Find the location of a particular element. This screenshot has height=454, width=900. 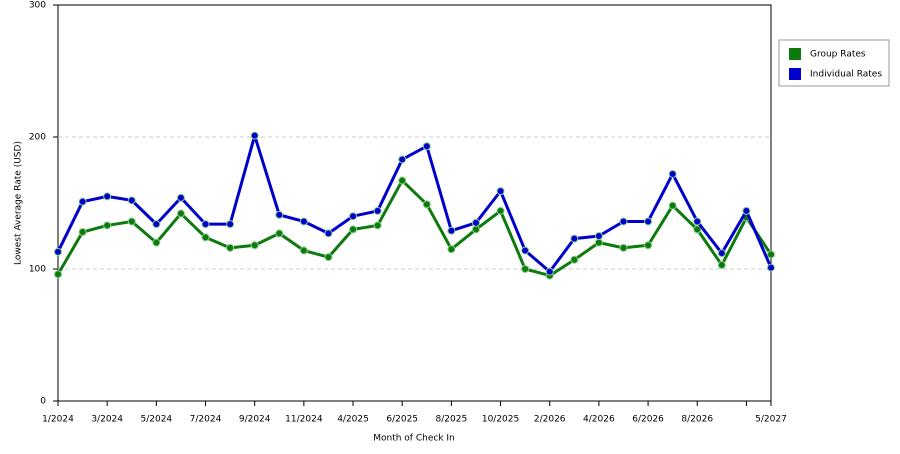

x-tick-label: 1/2024 is located at coordinates (58, 420).